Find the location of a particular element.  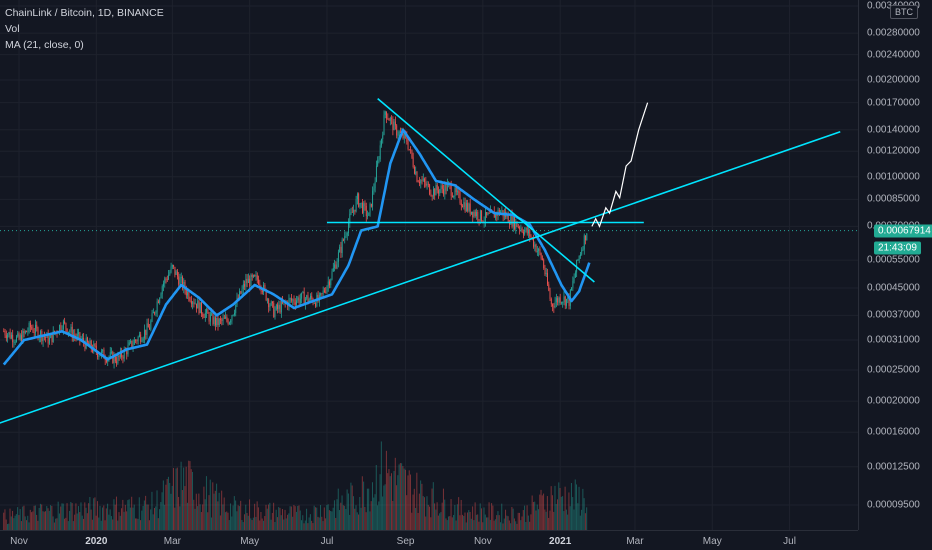

ma-legend: MA (21, close, 0) is located at coordinates (44, 45).